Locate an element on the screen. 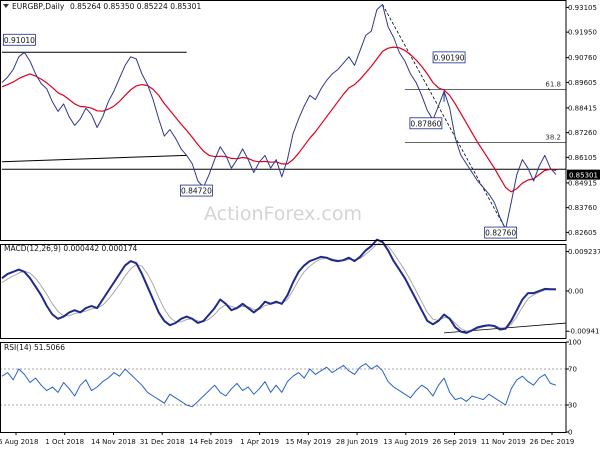  annotation-label-1: 0.84720 is located at coordinates (196, 191).